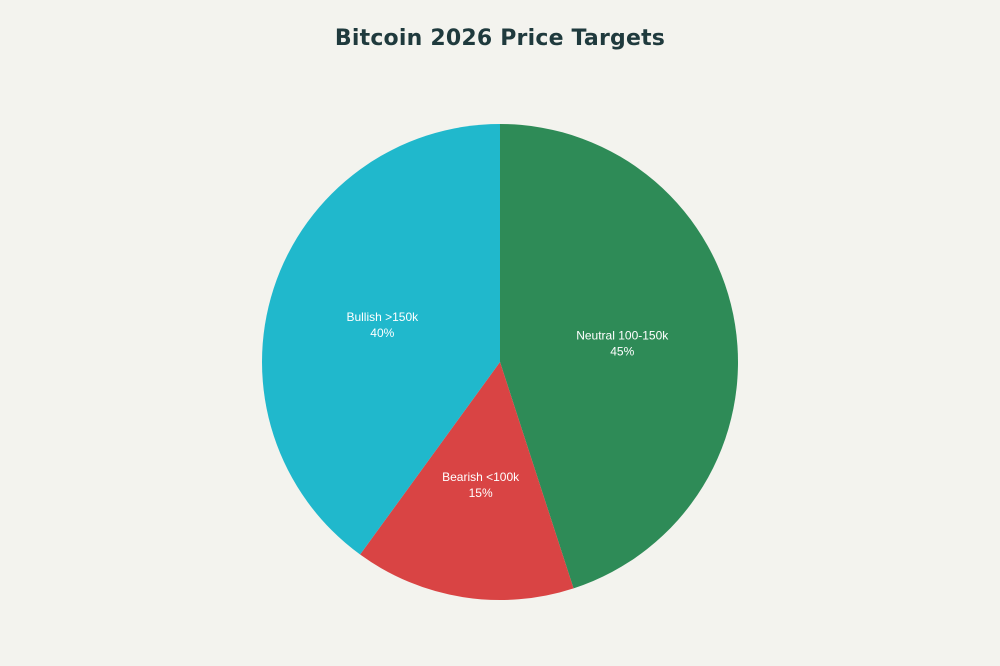  I want to click on chart-title: Bitcoin 2026 Price Targets, so click(500, 38).